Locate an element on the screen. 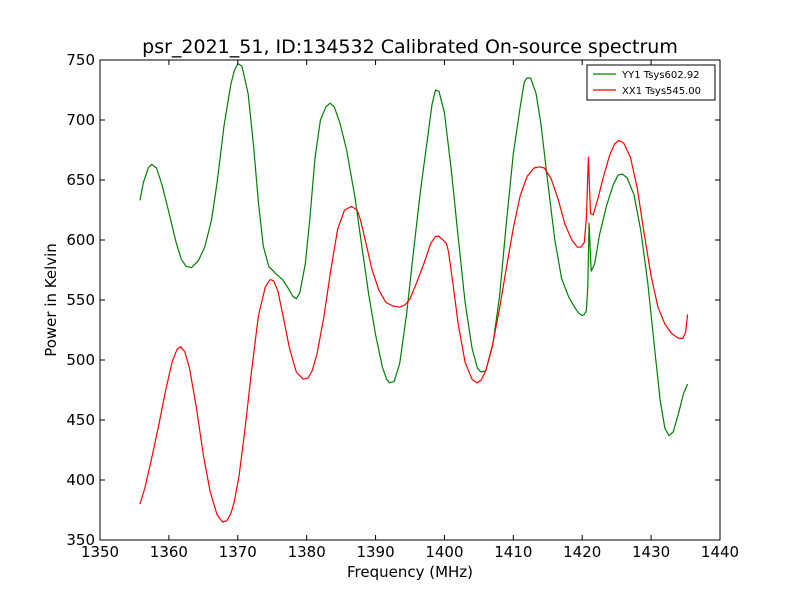  x-tick-label: 1370 is located at coordinates (238, 552).